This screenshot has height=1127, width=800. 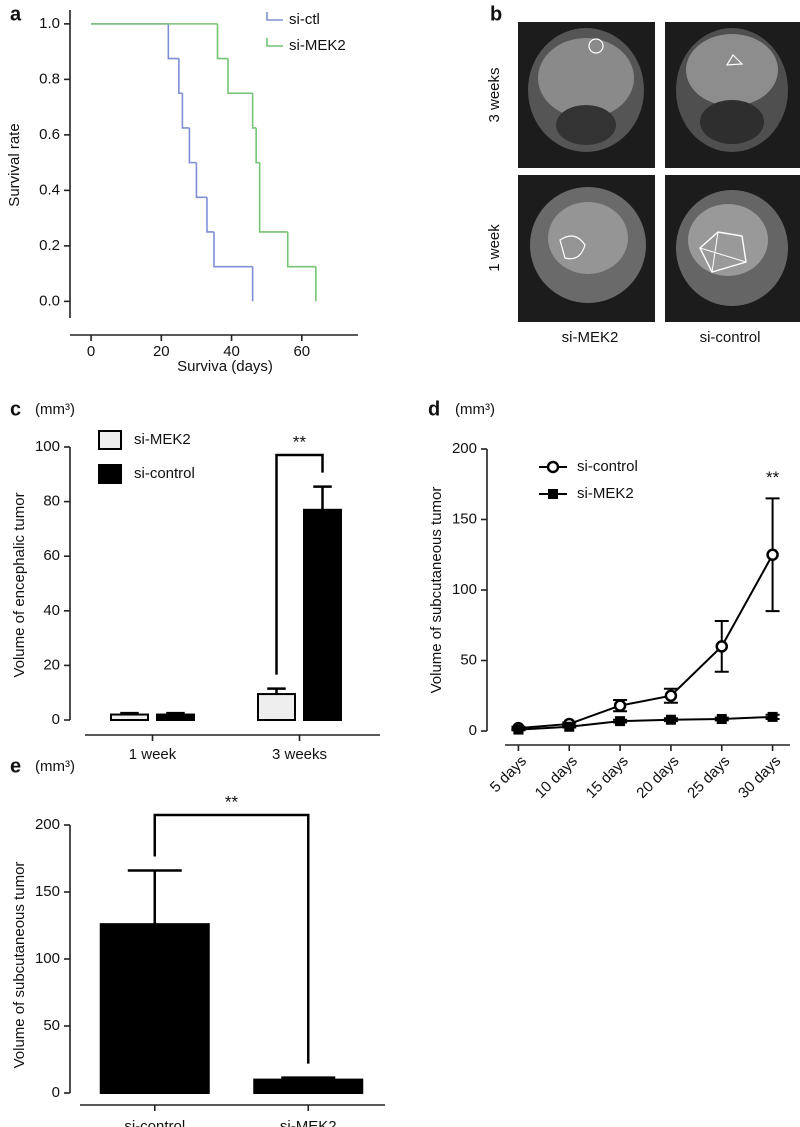 I want to click on x-tick-label: 3 weeks, so click(x=299, y=754).